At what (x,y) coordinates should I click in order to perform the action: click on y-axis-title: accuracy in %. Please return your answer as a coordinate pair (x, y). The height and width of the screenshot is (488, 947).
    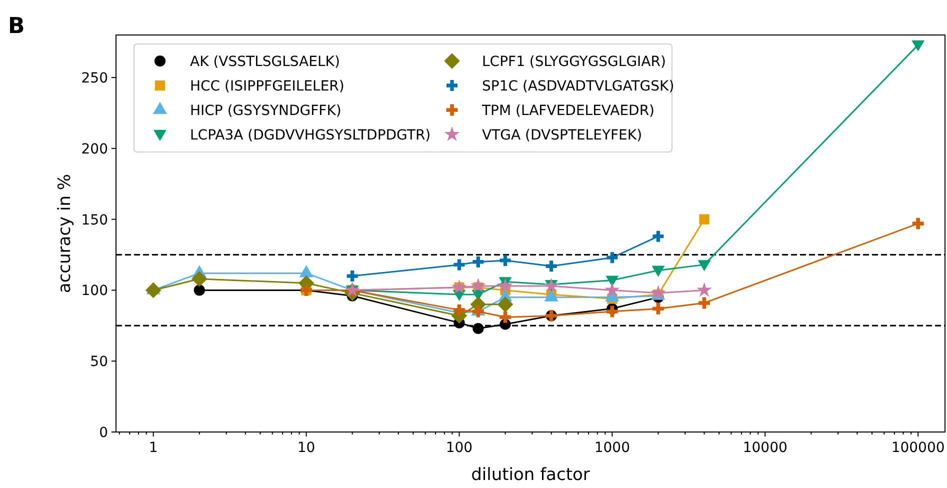
    Looking at the image, I should click on (65, 234).